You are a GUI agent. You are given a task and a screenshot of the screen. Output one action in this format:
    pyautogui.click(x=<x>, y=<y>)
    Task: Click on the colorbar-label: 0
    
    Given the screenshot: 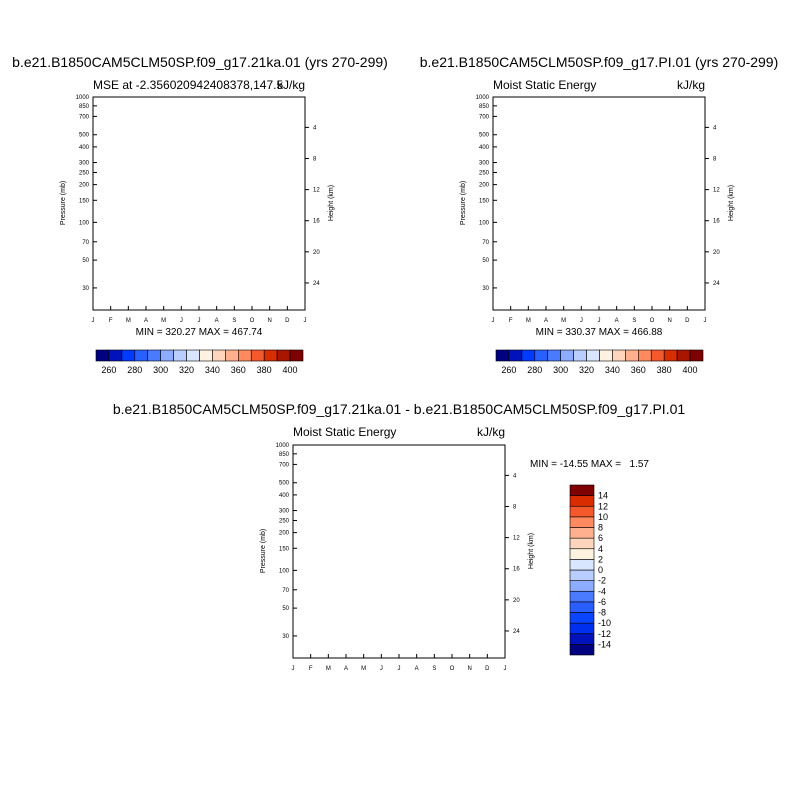 What is the action you would take?
    pyautogui.click(x=600, y=570)
    